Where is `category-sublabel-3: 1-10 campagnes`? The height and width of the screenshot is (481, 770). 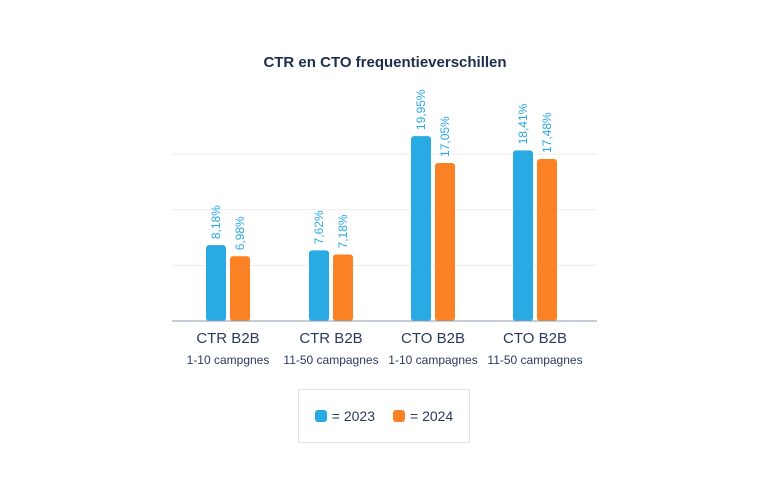
category-sublabel-3: 1-10 campagnes is located at coordinates (432, 360).